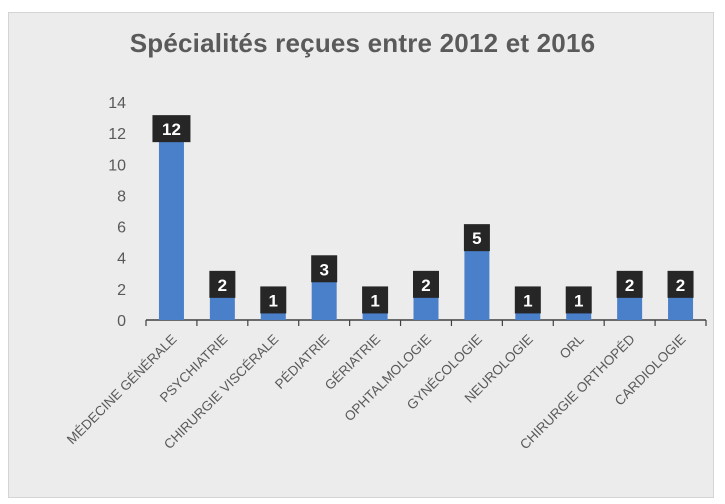  What do you see at coordinates (121, 290) in the screenshot?
I see `y-tick-label: 2` at bounding box center [121, 290].